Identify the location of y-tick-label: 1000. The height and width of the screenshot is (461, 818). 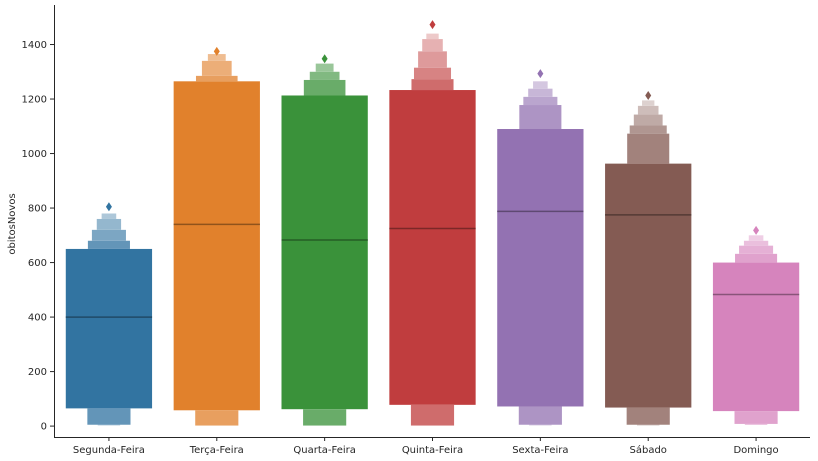
(34, 154).